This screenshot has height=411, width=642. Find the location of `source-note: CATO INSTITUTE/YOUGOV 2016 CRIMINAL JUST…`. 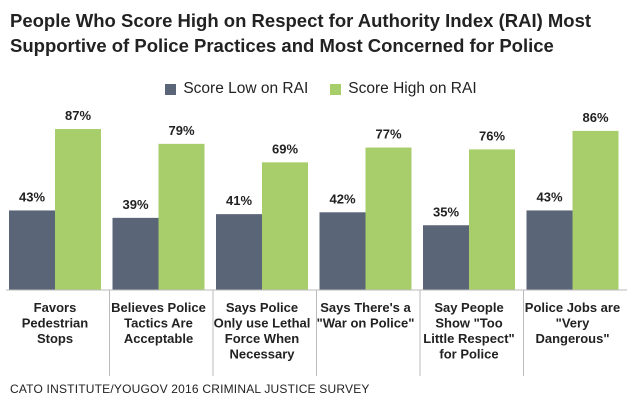

source-note: CATO INSTITUTE/YOUGOV 2016 CRIMINAL JUST… is located at coordinates (190, 389).